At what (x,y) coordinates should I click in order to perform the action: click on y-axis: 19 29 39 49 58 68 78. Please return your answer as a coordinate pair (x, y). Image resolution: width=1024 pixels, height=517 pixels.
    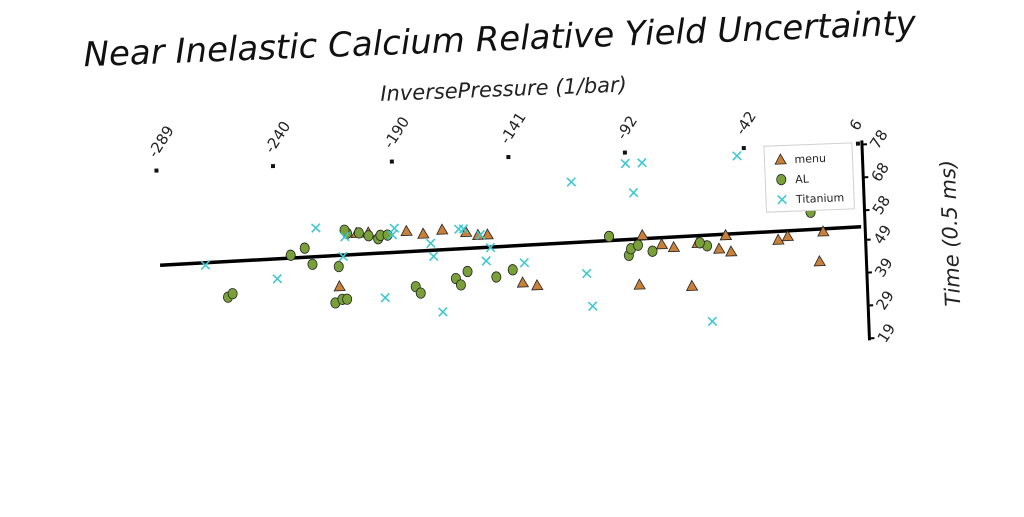
    Looking at the image, I should click on (880, 236).